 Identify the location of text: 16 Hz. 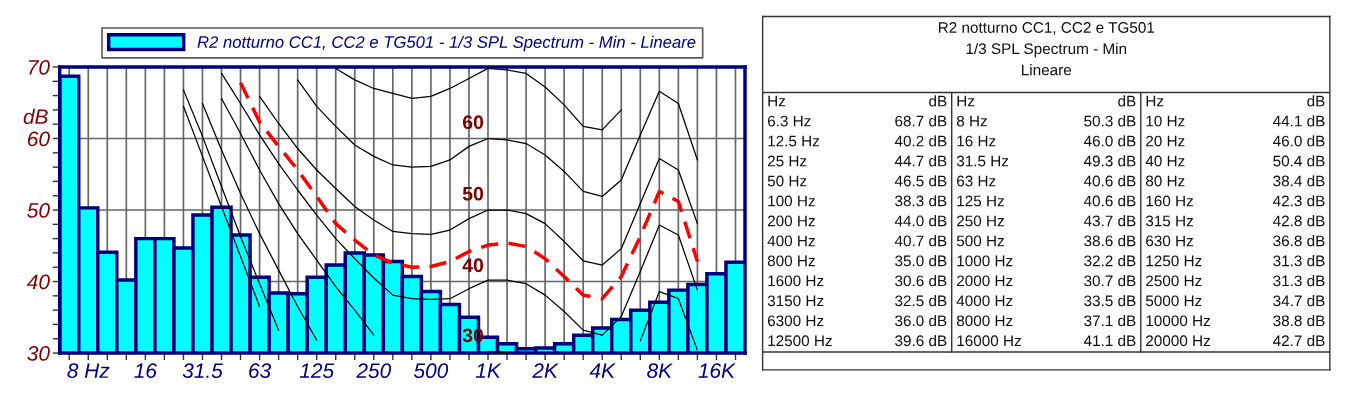
(976, 141).